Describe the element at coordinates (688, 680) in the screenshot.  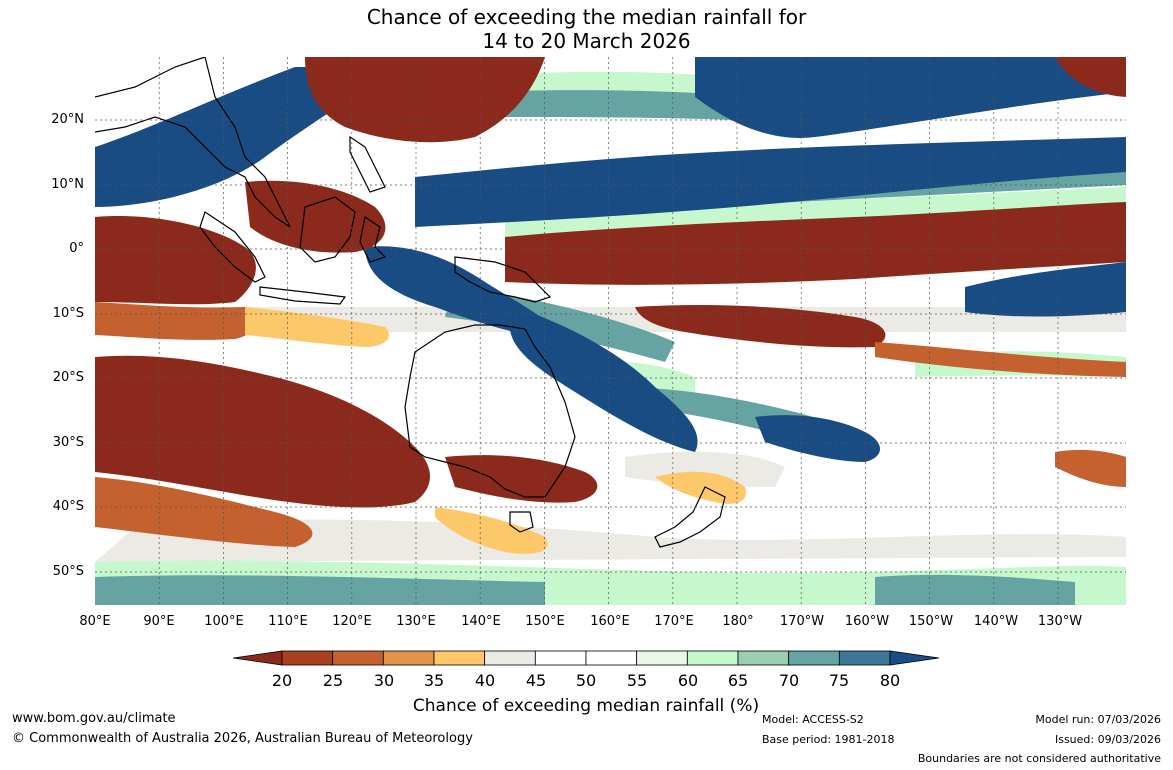
I see `colorbar-tick-60: 60` at that location.